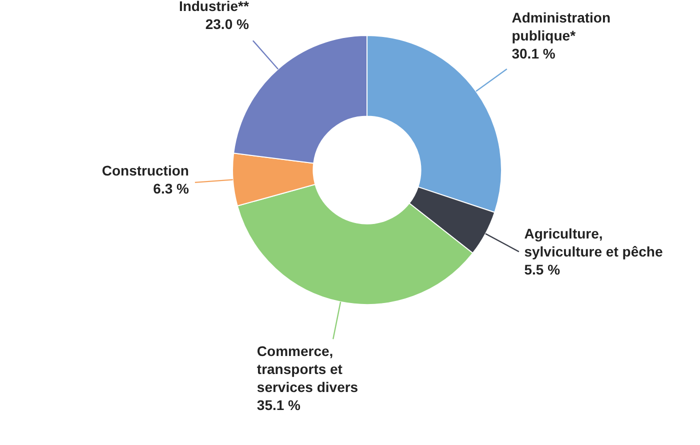  Describe the element at coordinates (542, 269) in the screenshot. I see `data-label: 5.5 %` at that location.